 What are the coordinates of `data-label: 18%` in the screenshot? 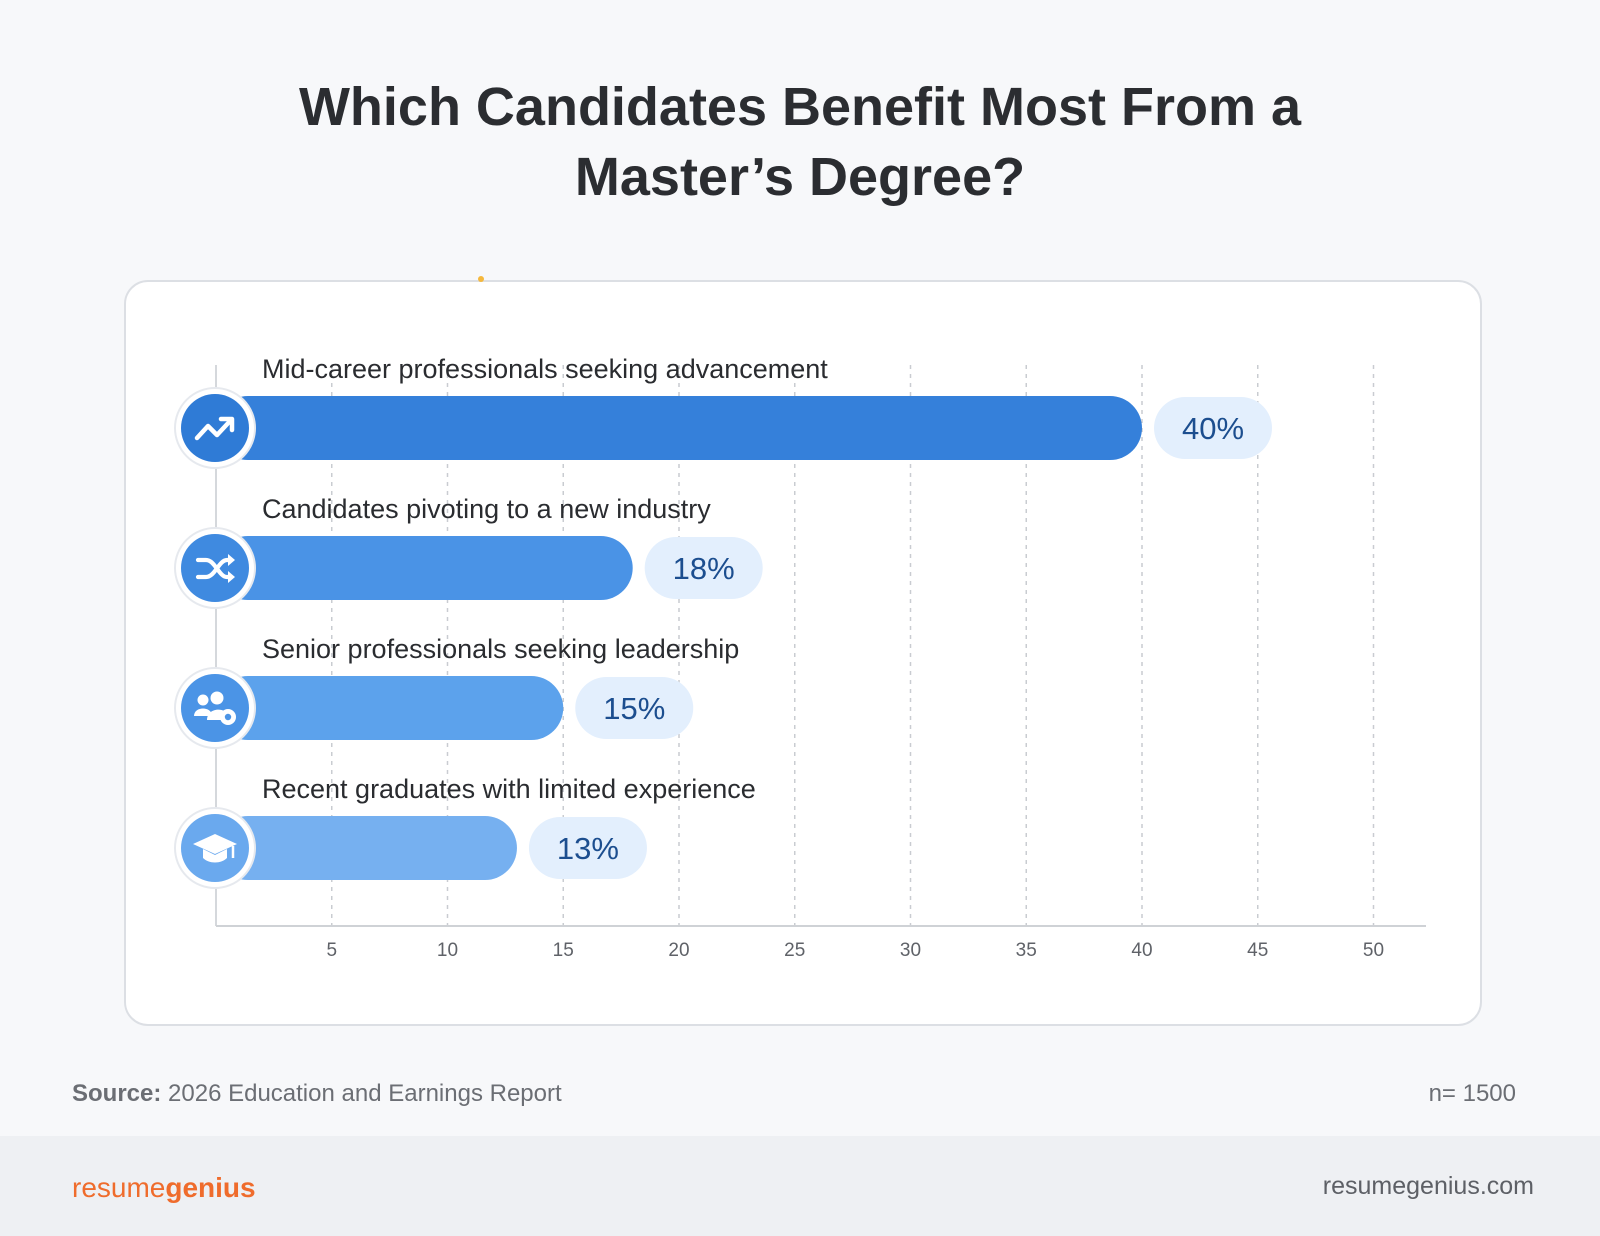 It's located at (704, 568).